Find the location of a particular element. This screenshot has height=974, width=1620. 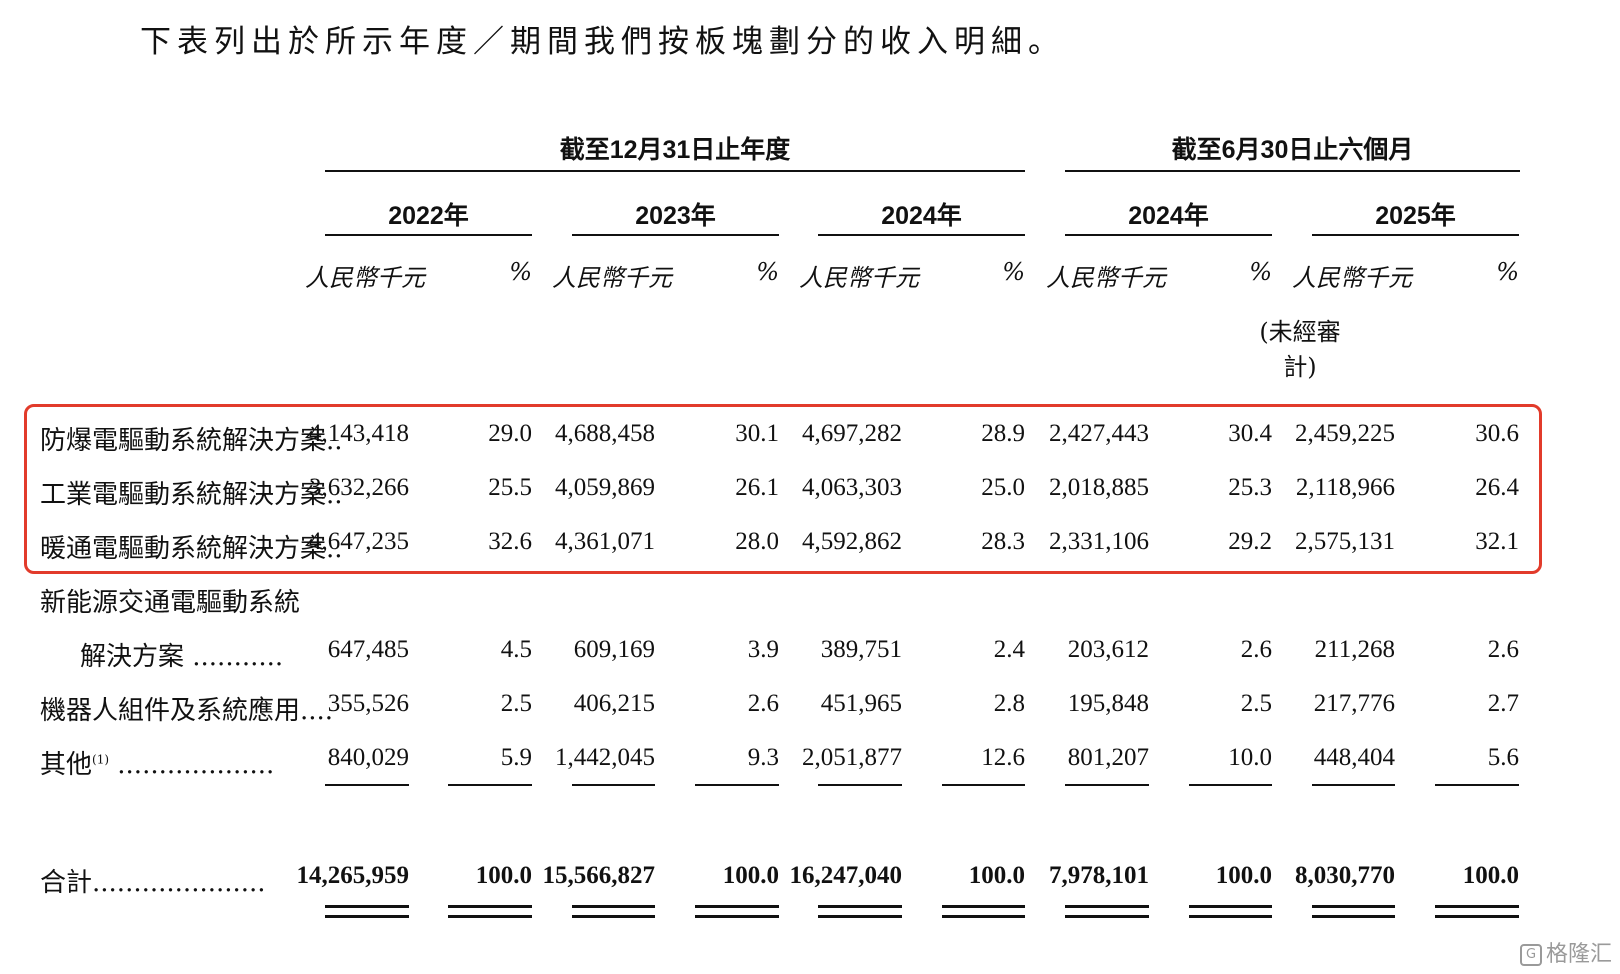

table-cell: 26.4 is located at coordinates (1497, 487).